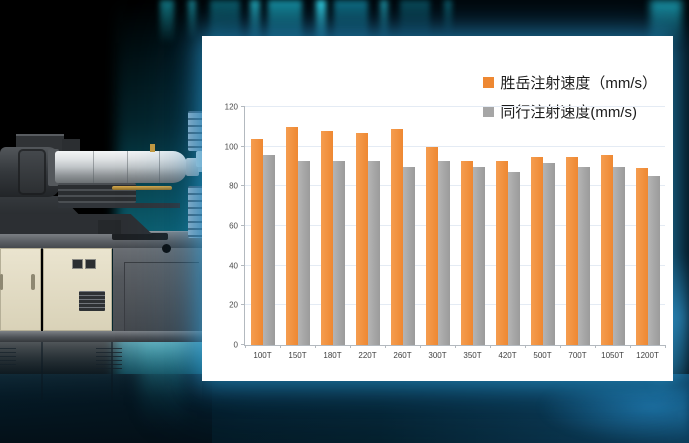 The height and width of the screenshot is (443, 689). What do you see at coordinates (233, 266) in the screenshot?
I see `y-axis-label: 40` at bounding box center [233, 266].